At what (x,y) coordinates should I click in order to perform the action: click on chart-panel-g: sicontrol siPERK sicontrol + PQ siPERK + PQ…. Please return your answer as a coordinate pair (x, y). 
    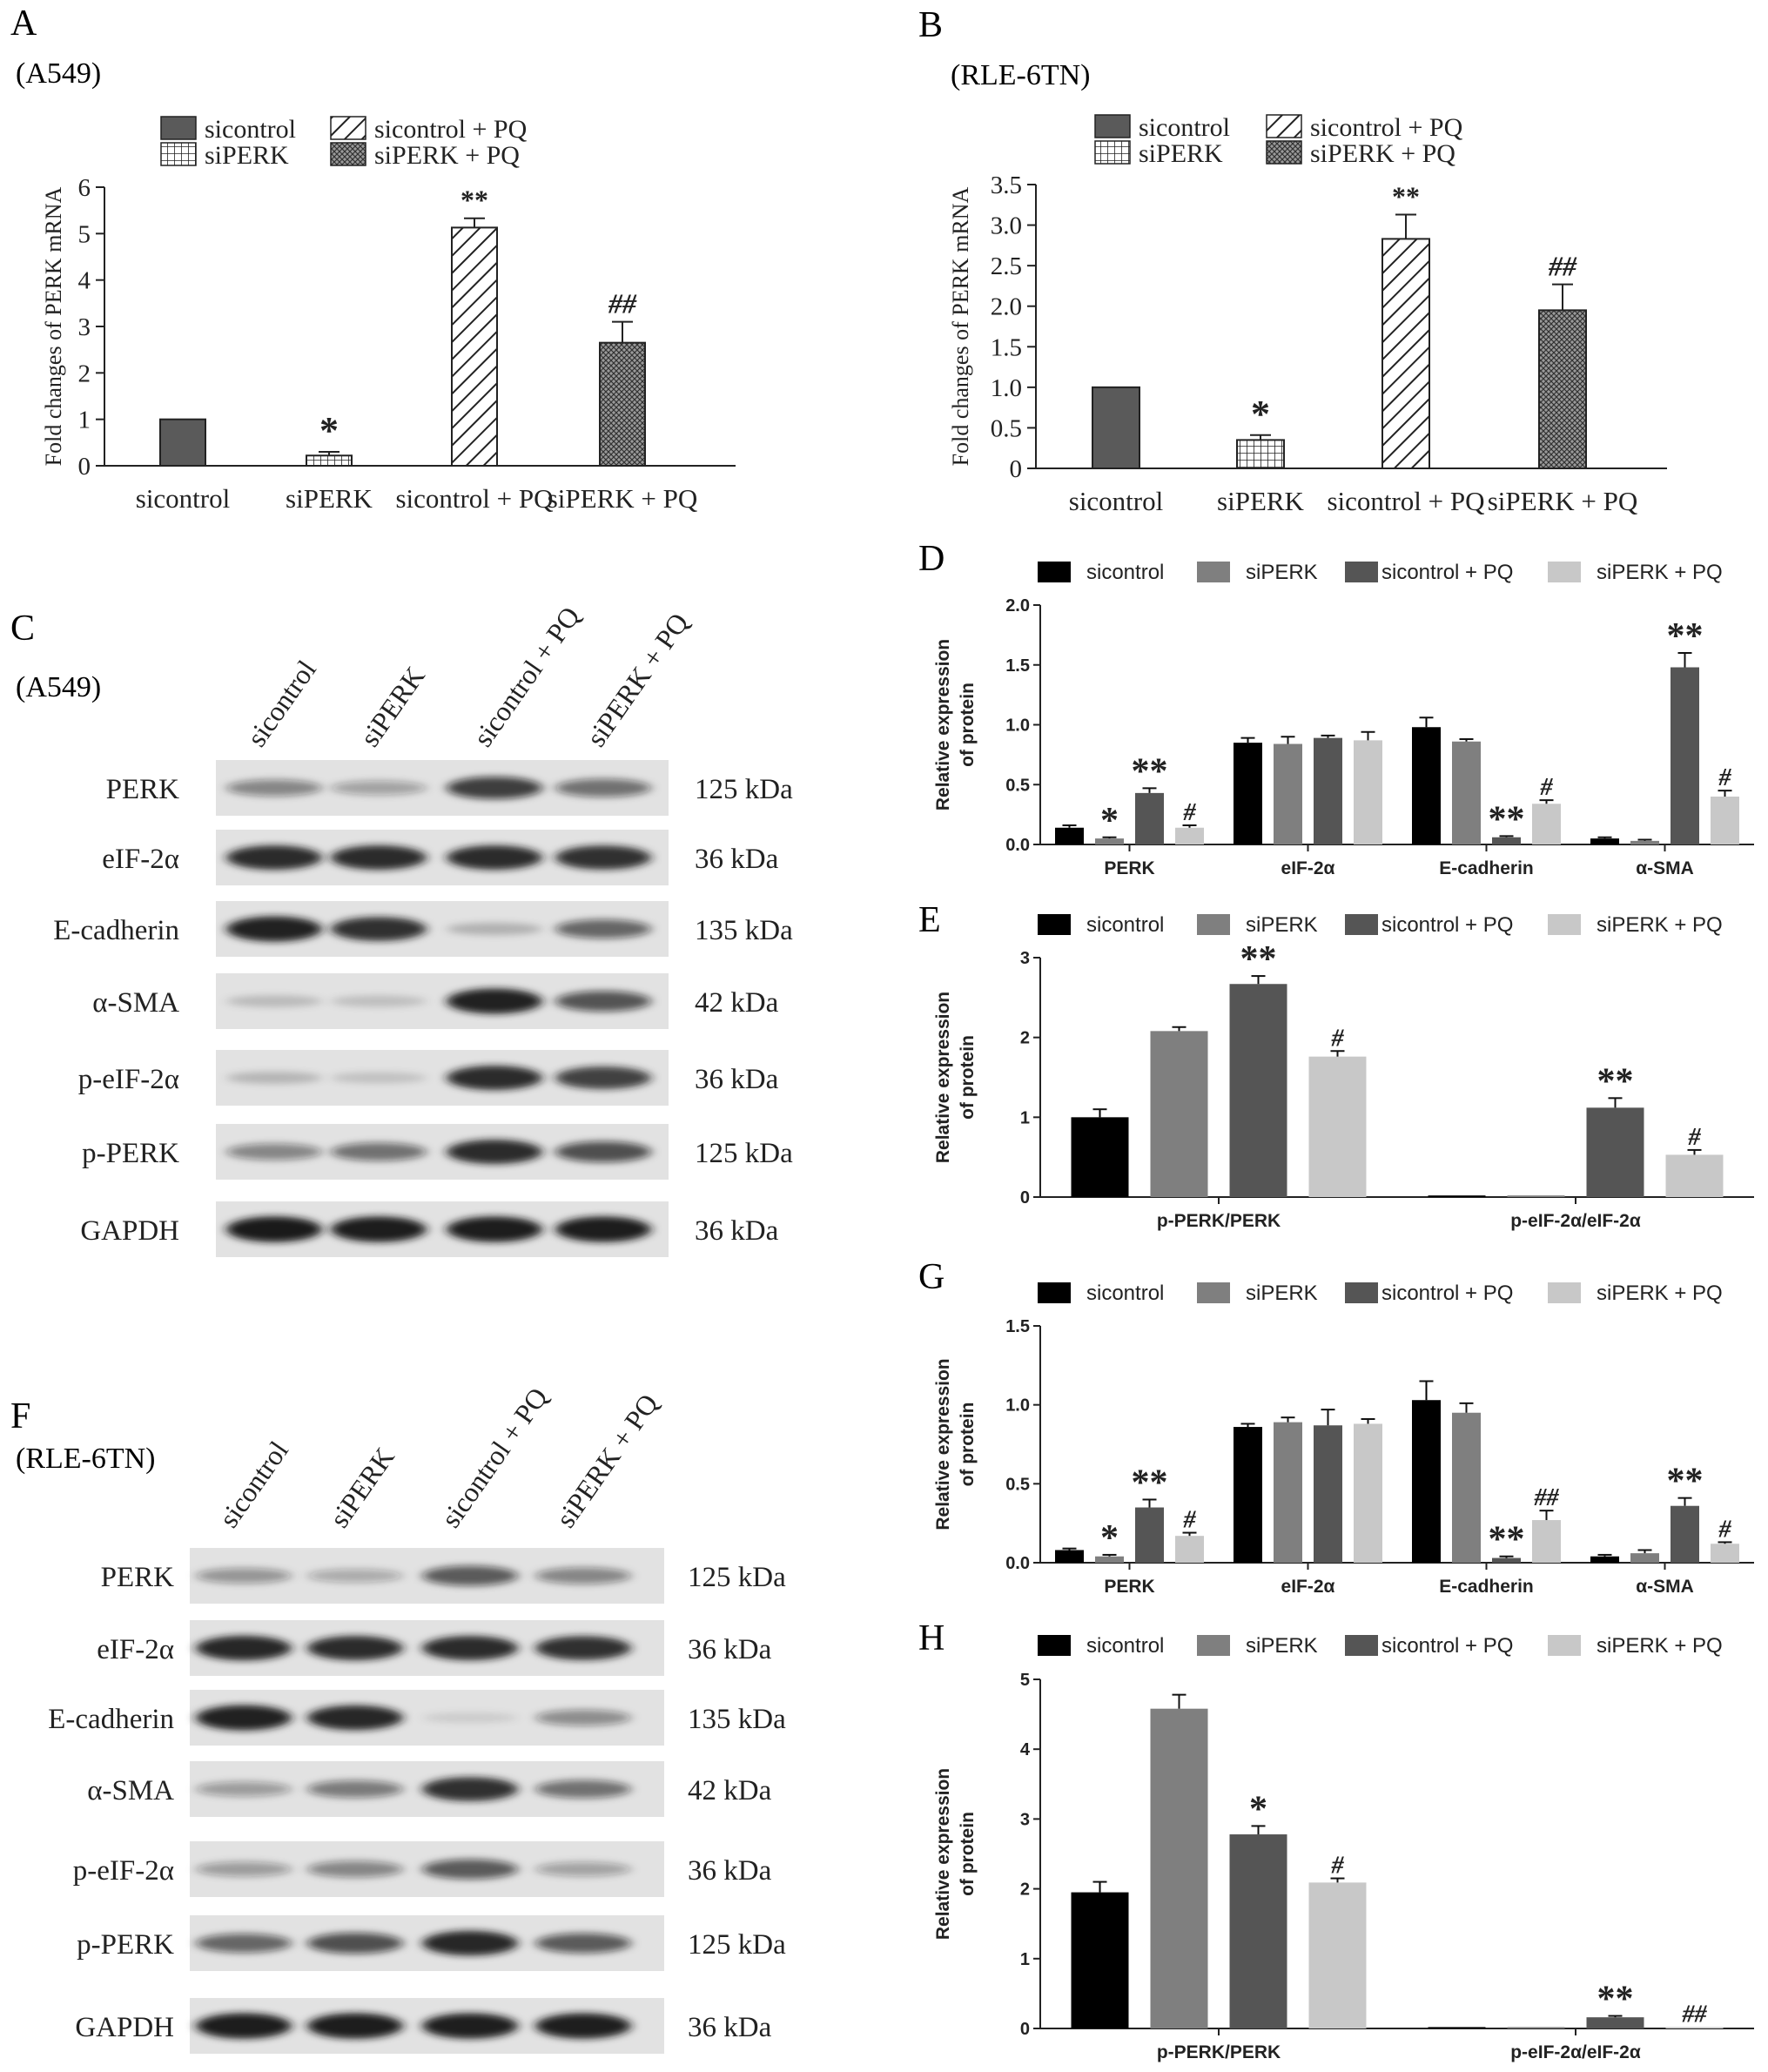
    Looking at the image, I should click on (1343, 1439).